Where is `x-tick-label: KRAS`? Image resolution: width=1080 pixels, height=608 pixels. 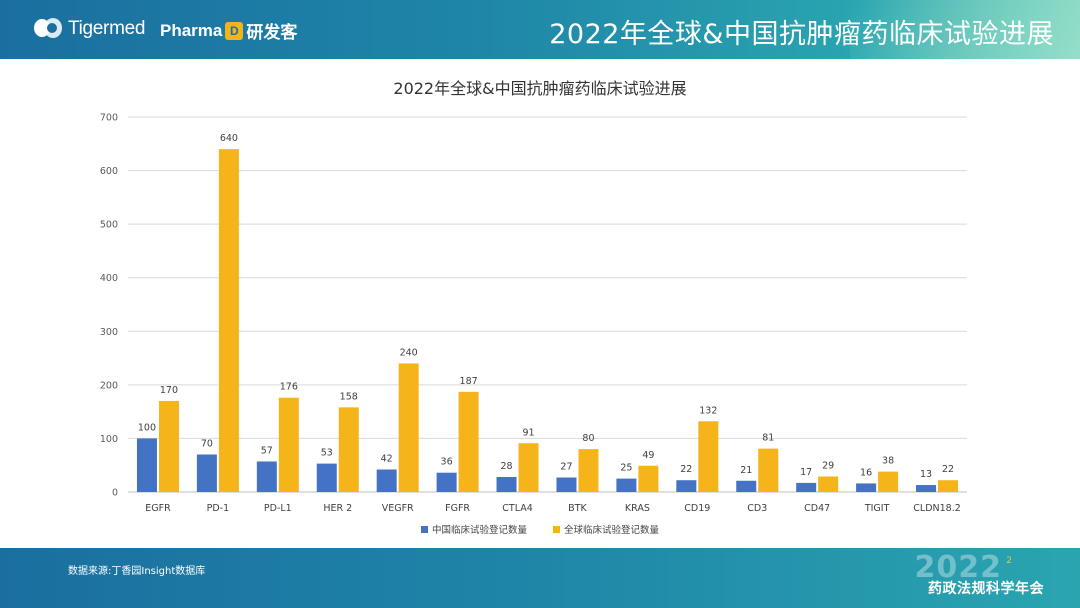
x-tick-label: KRAS is located at coordinates (637, 508).